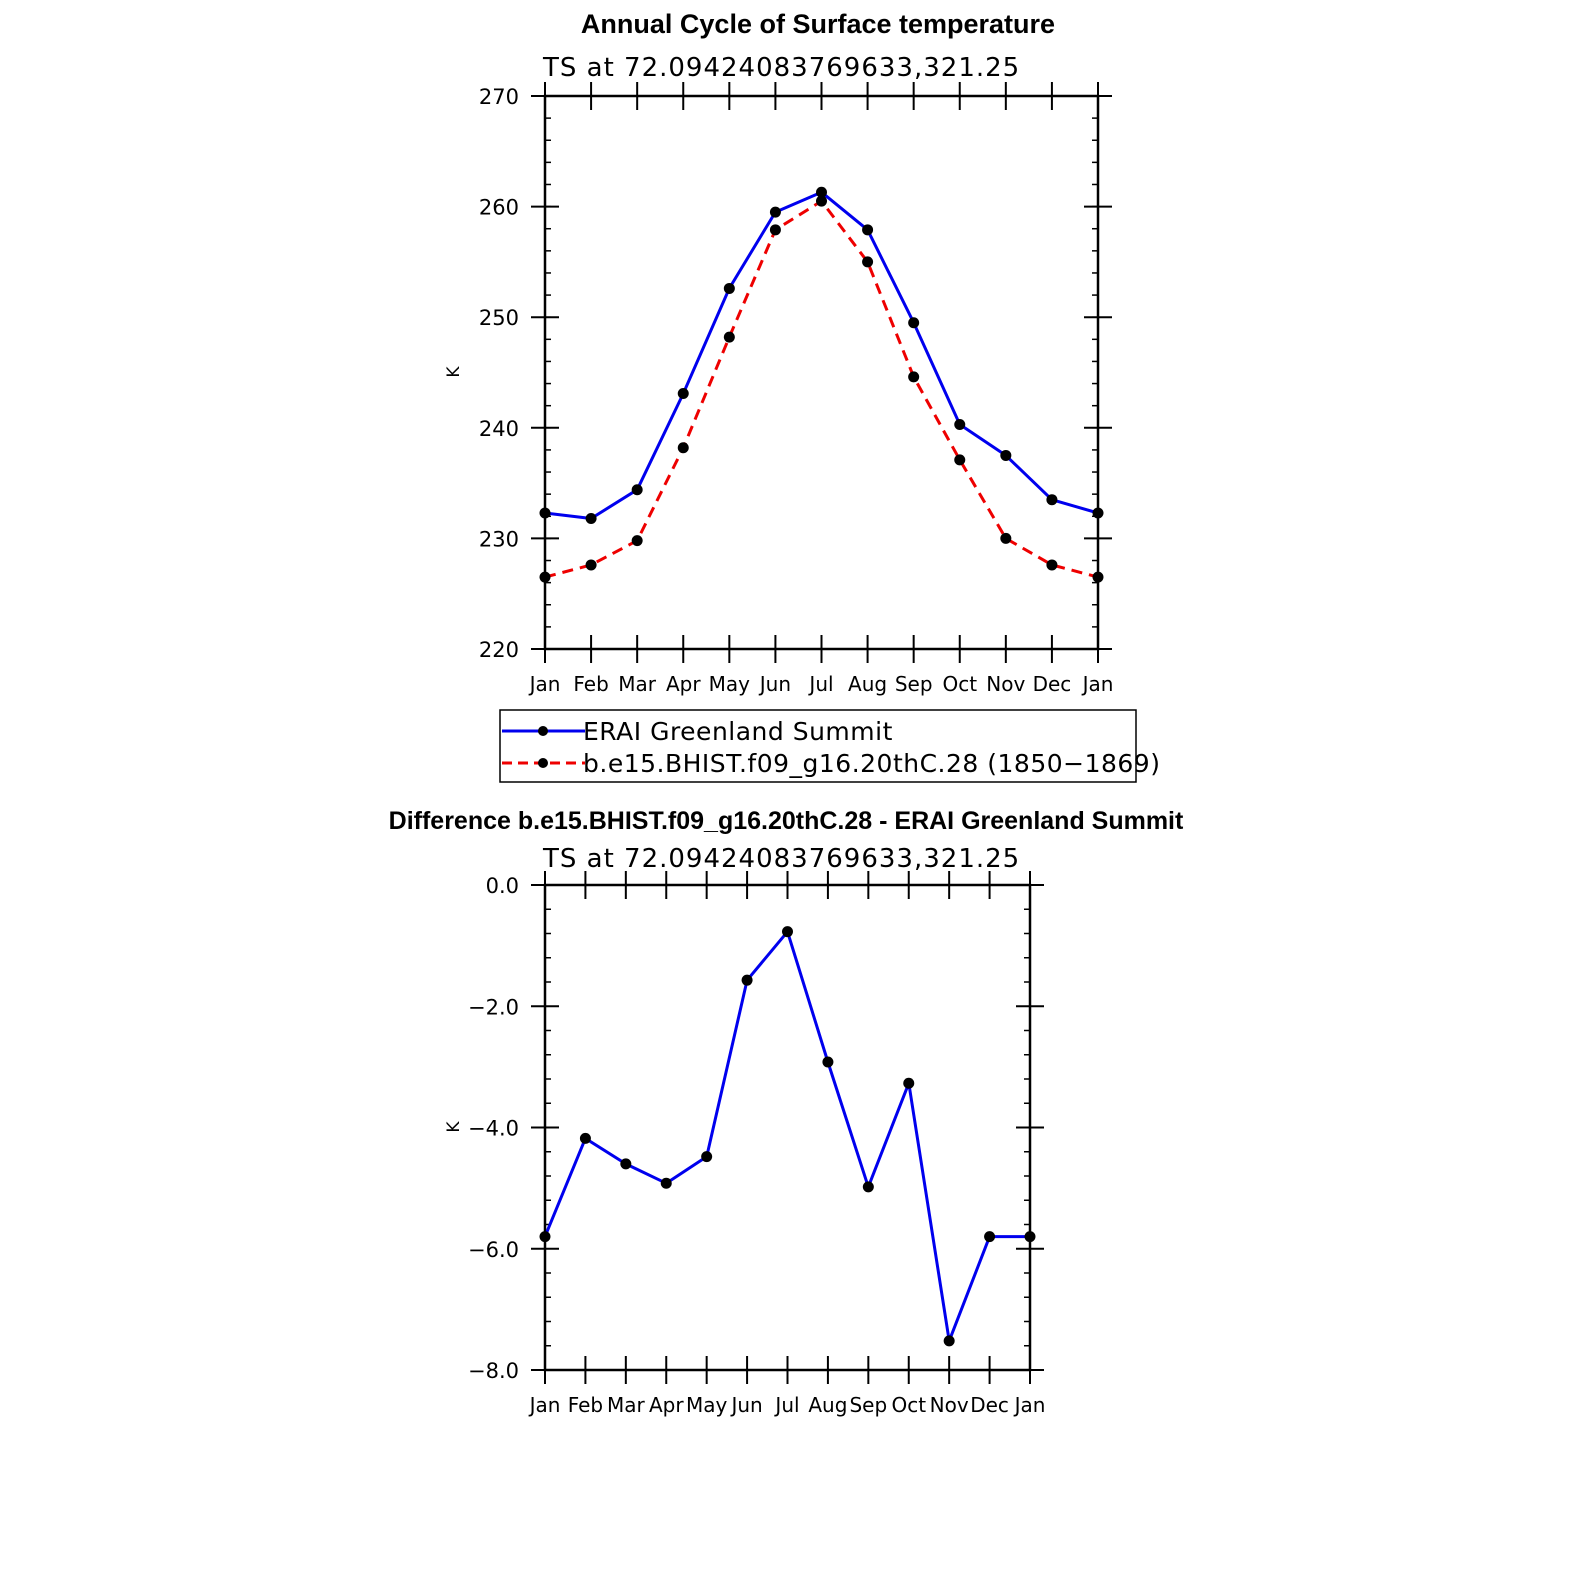  I want to click on legend-marker-erai, so click(543, 731).